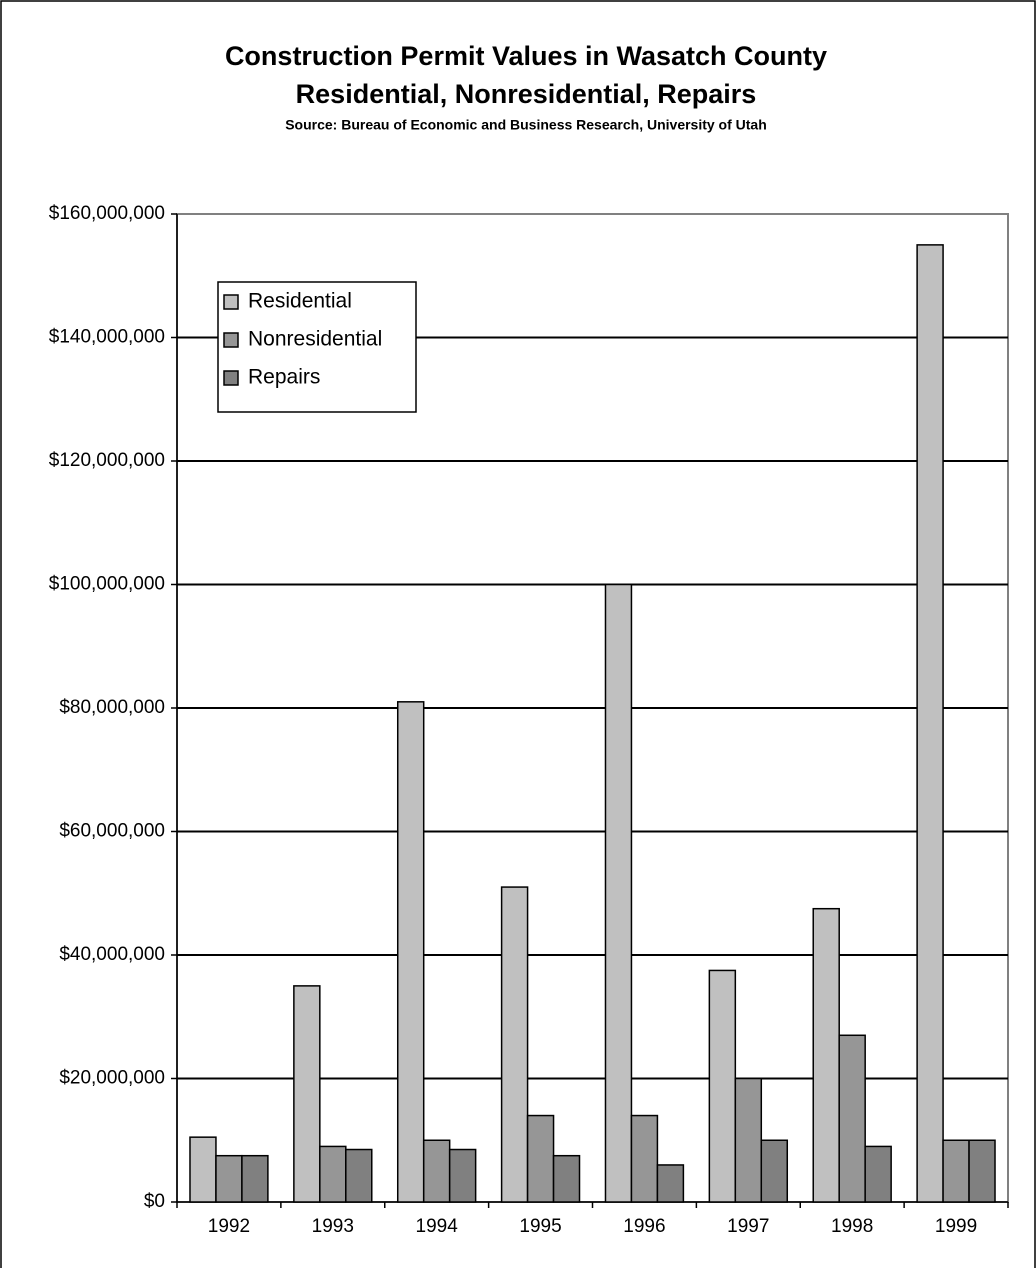 The image size is (1036, 1268). What do you see at coordinates (112, 954) in the screenshot?
I see `y-tick-label: $40,000,000` at bounding box center [112, 954].